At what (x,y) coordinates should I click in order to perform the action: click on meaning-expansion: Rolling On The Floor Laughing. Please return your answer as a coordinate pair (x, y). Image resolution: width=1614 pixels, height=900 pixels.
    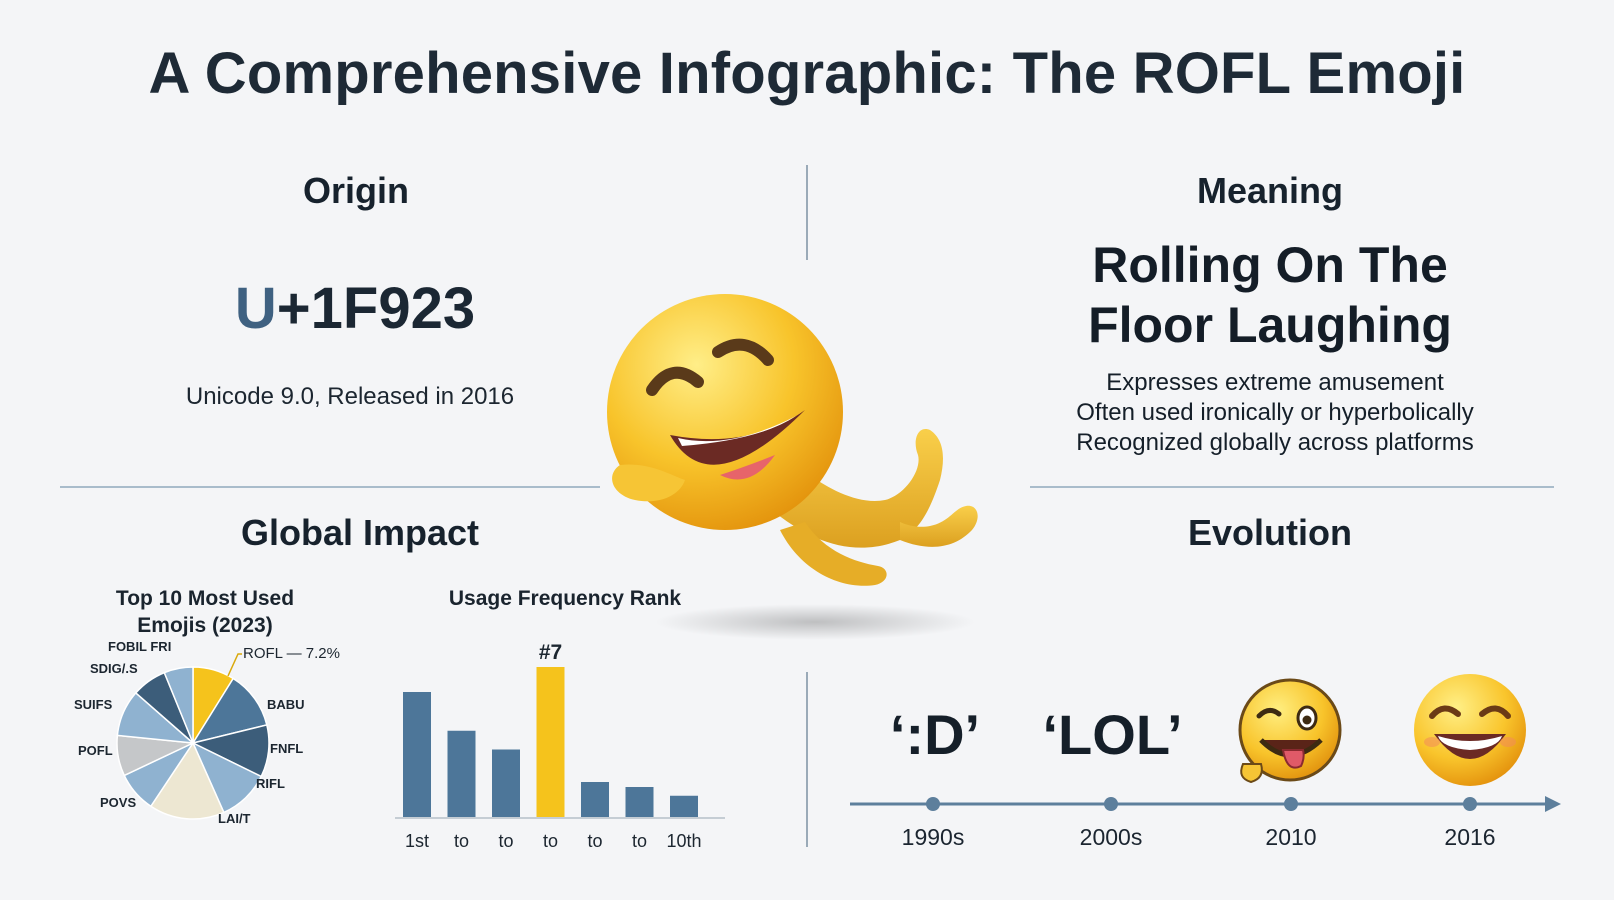
    Looking at the image, I should click on (1270, 295).